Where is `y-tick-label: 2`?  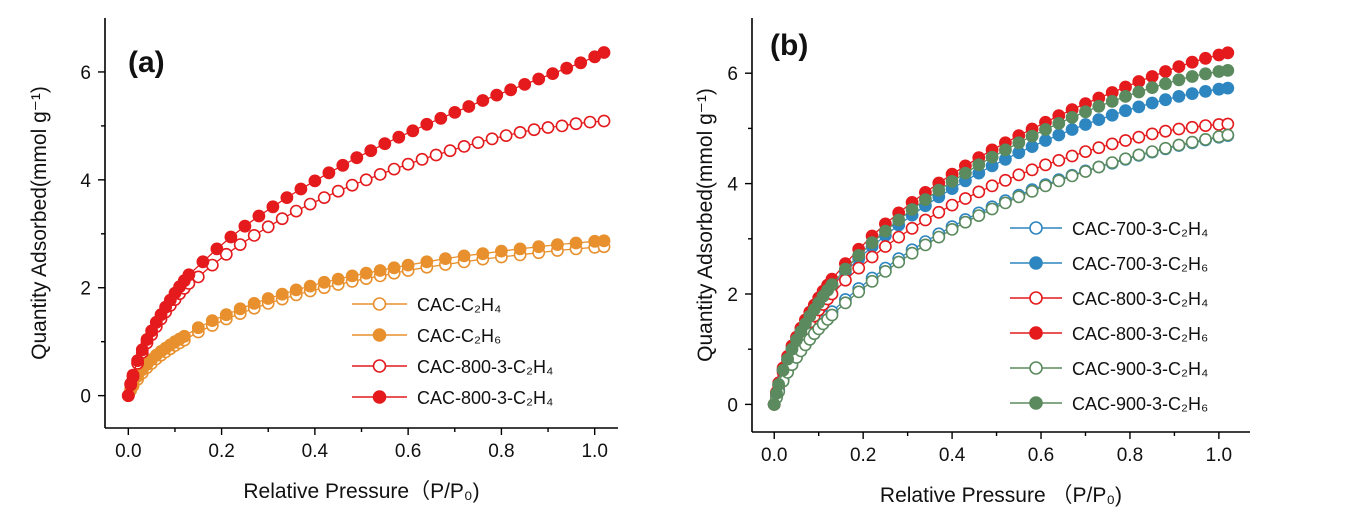
y-tick-label: 2 is located at coordinates (732, 295).